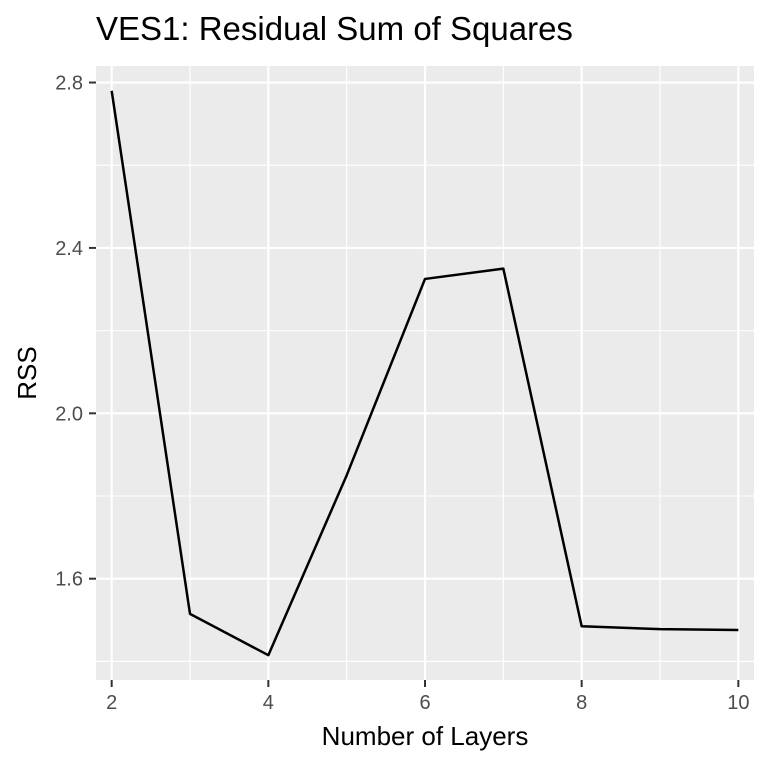  I want to click on x-tick-label: 2, so click(111, 703).